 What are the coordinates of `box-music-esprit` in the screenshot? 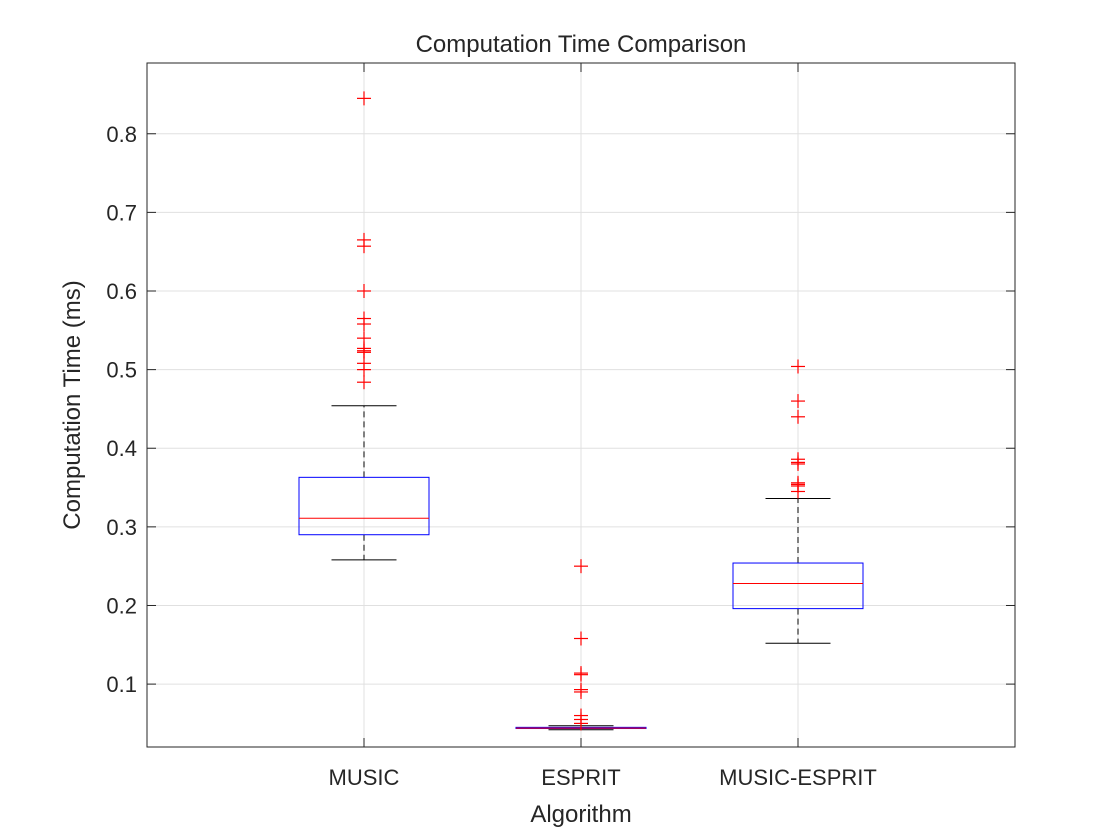 It's located at (798, 501).